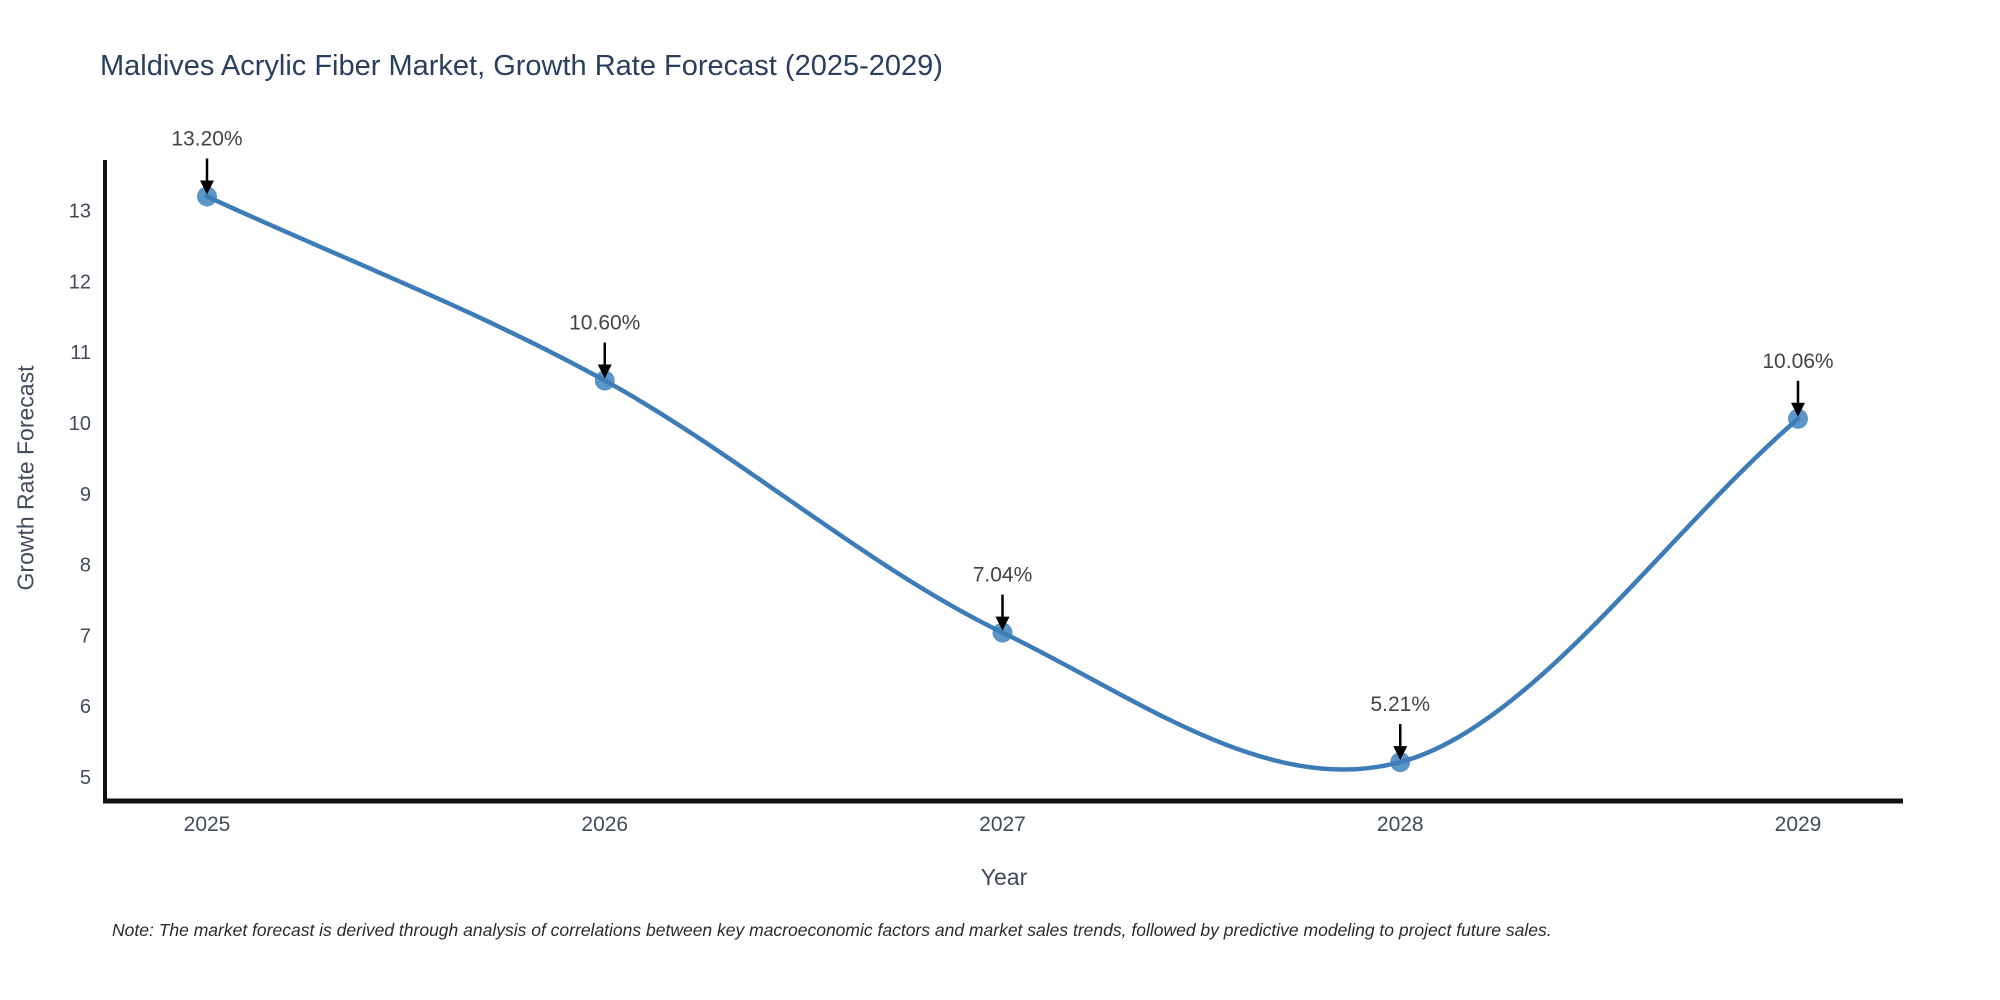 The image size is (2000, 1000). Describe the element at coordinates (80, 212) in the screenshot. I see `y-tick-label: 13` at that location.